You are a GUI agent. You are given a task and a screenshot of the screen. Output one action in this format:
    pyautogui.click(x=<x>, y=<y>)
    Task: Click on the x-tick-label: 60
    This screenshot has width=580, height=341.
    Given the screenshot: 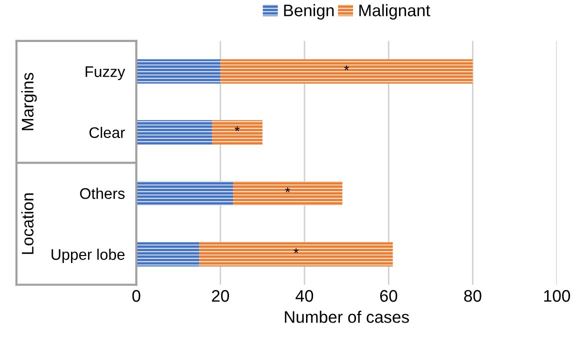 What is the action you would take?
    pyautogui.click(x=389, y=296)
    